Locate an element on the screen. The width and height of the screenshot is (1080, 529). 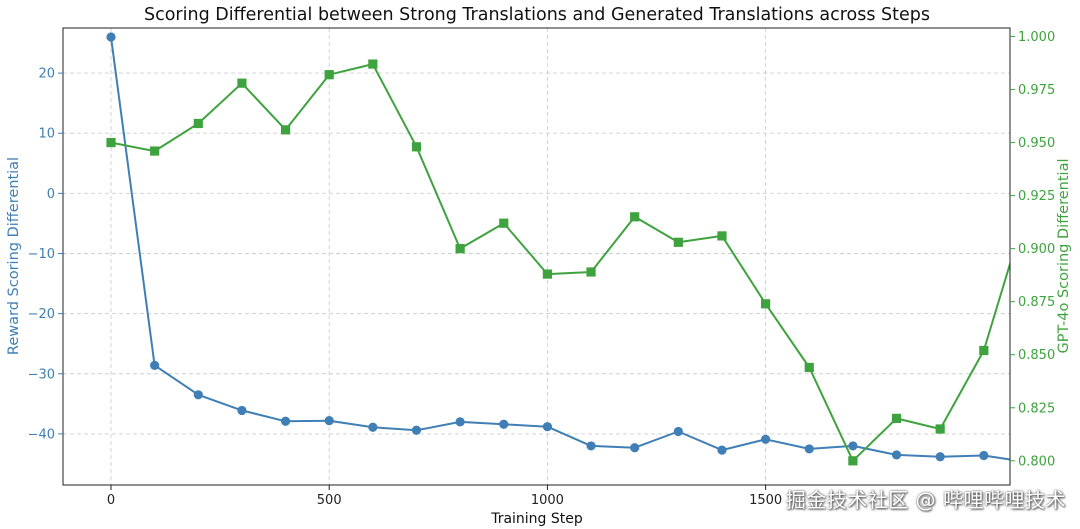
y-left-tick-label: −30 is located at coordinates (41, 374).